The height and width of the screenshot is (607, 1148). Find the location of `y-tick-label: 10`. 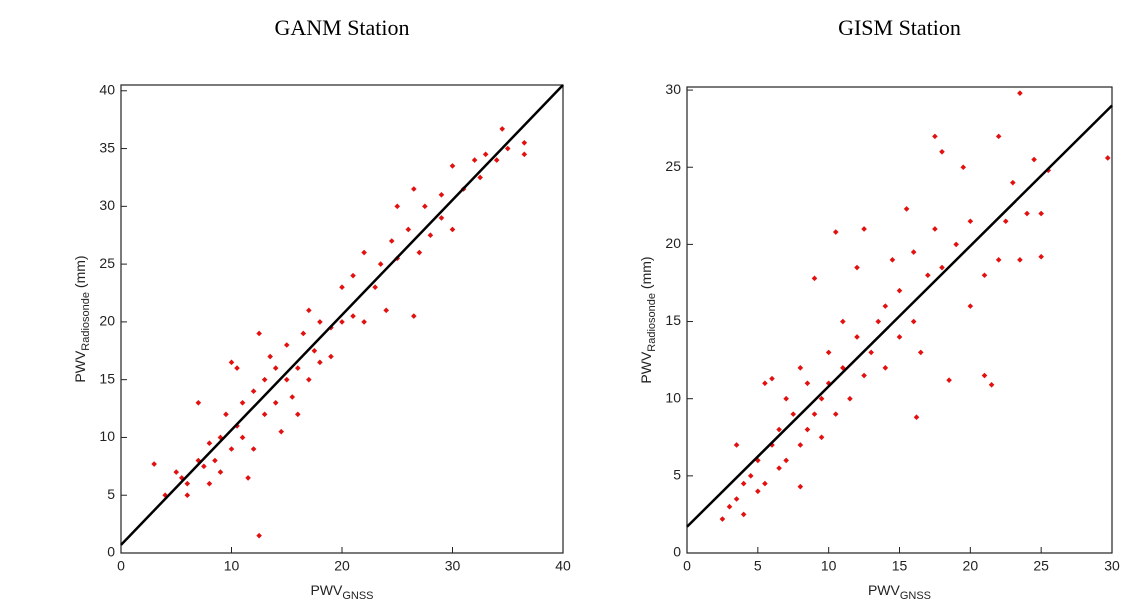

y-tick-label: 10 is located at coordinates (673, 397).